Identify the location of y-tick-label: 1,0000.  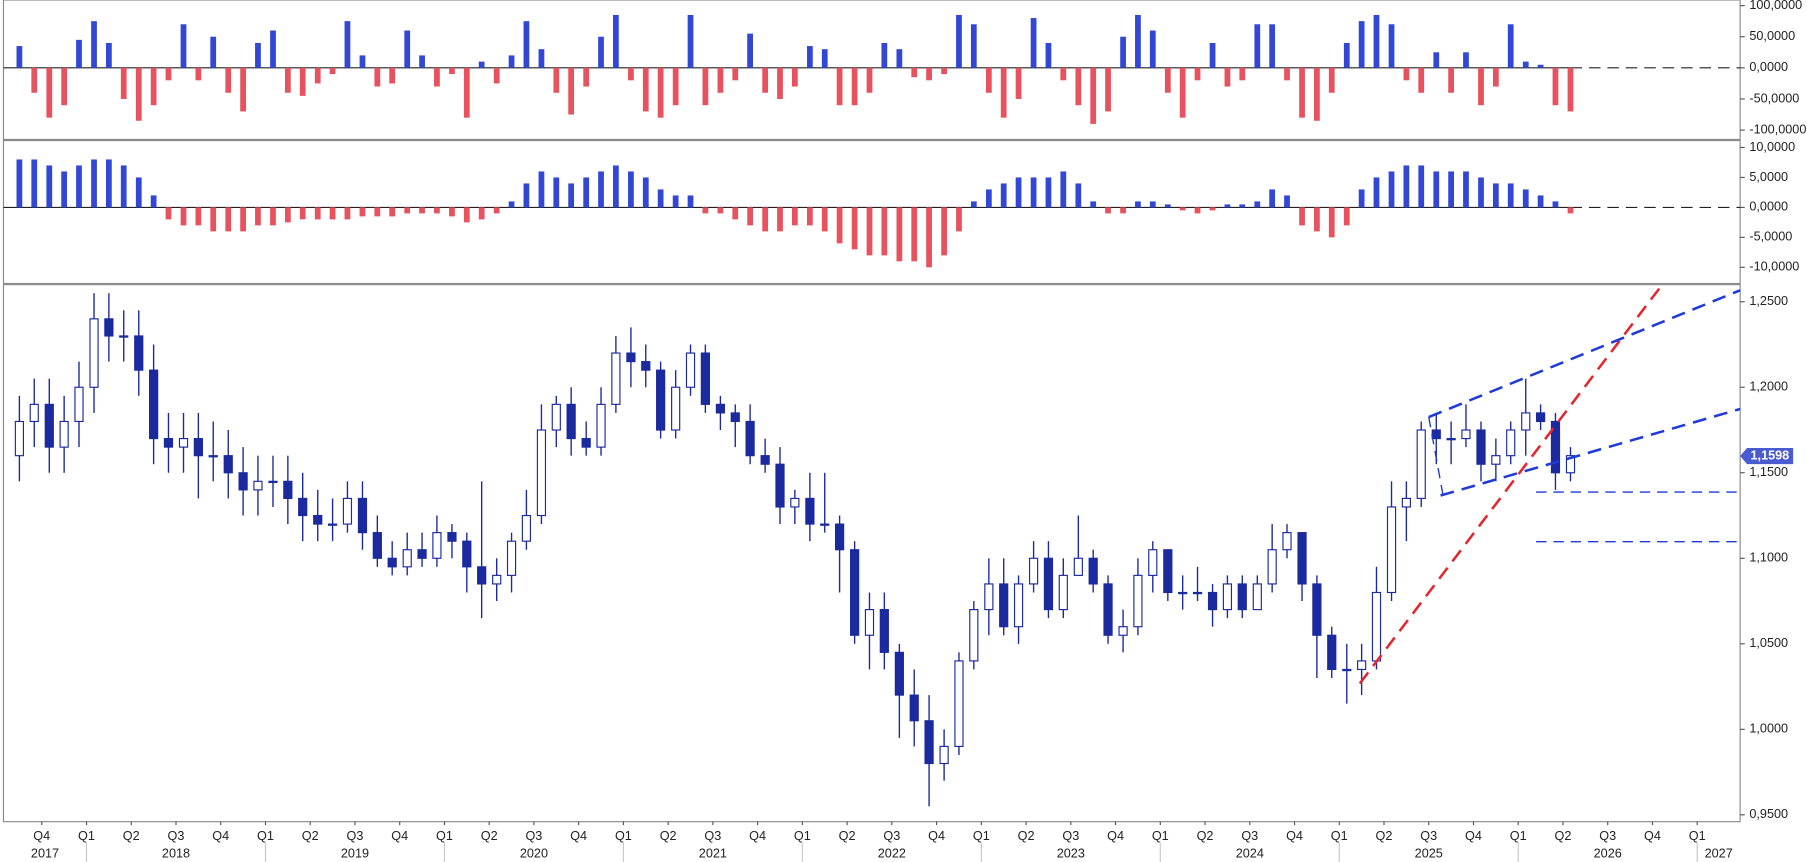
(1768, 729).